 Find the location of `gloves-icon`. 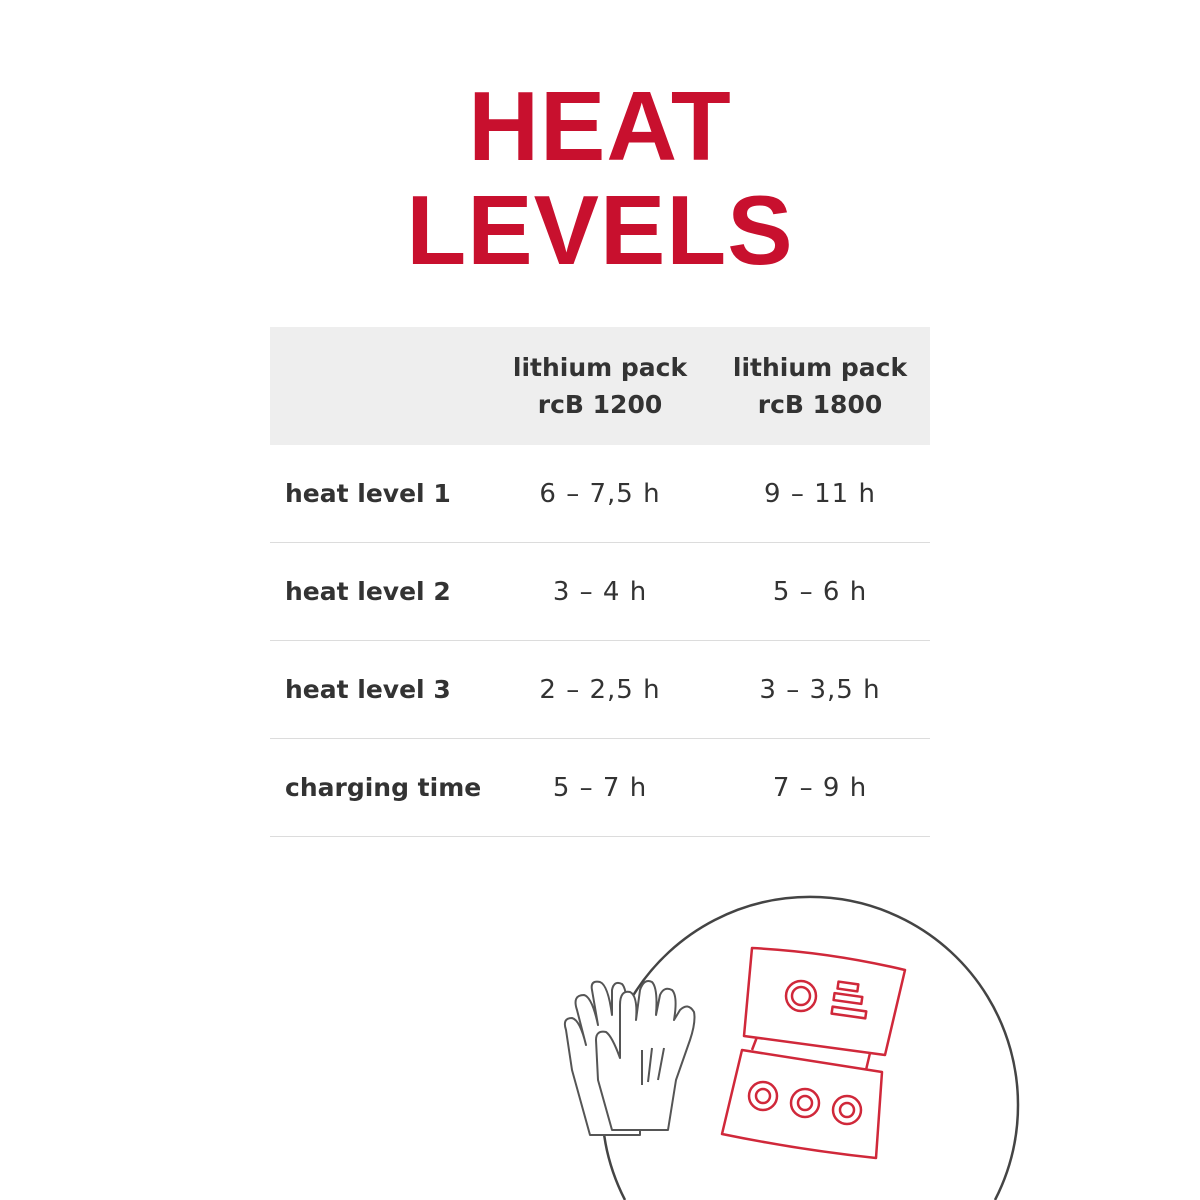

gloves-icon is located at coordinates (629, 1058).